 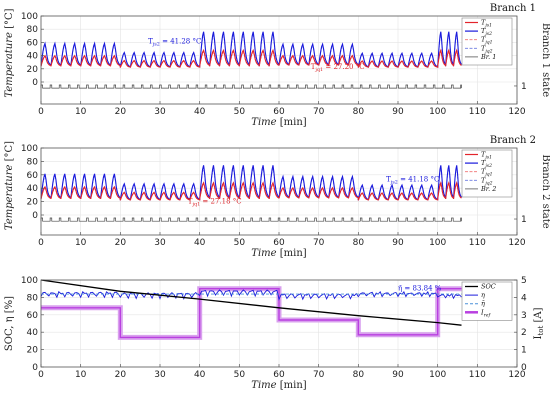 What do you see at coordinates (488, 287) in the screenshot?
I see `legend-entry: SOC` at bounding box center [488, 287].